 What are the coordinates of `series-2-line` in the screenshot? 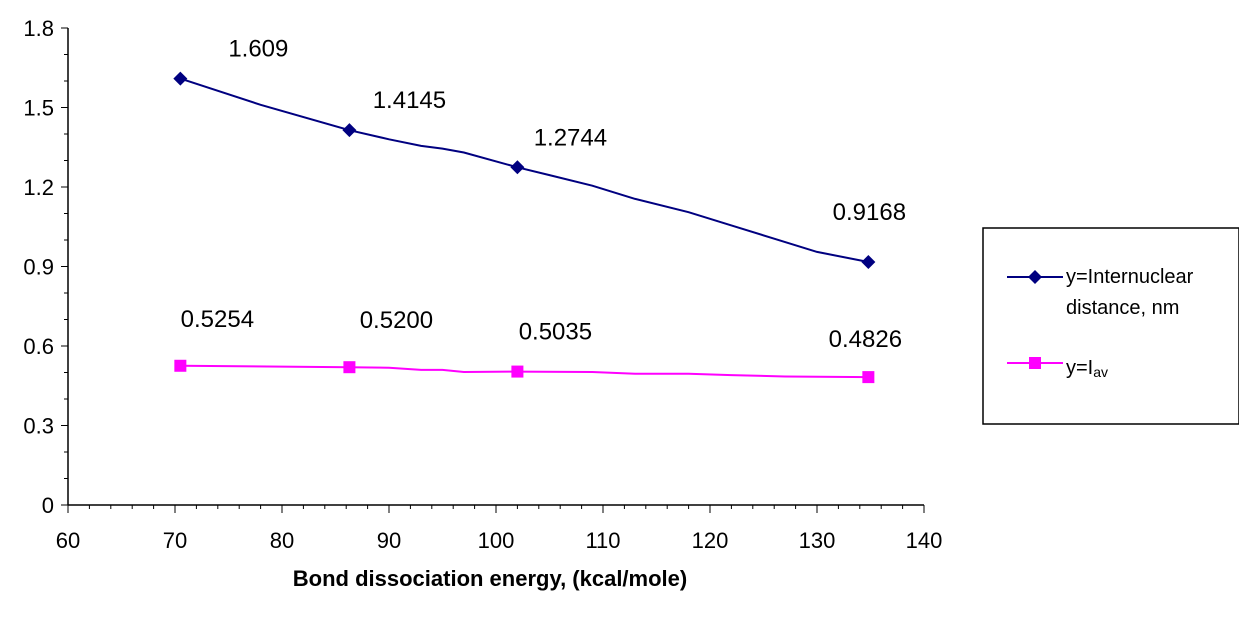 It's located at (524, 371).